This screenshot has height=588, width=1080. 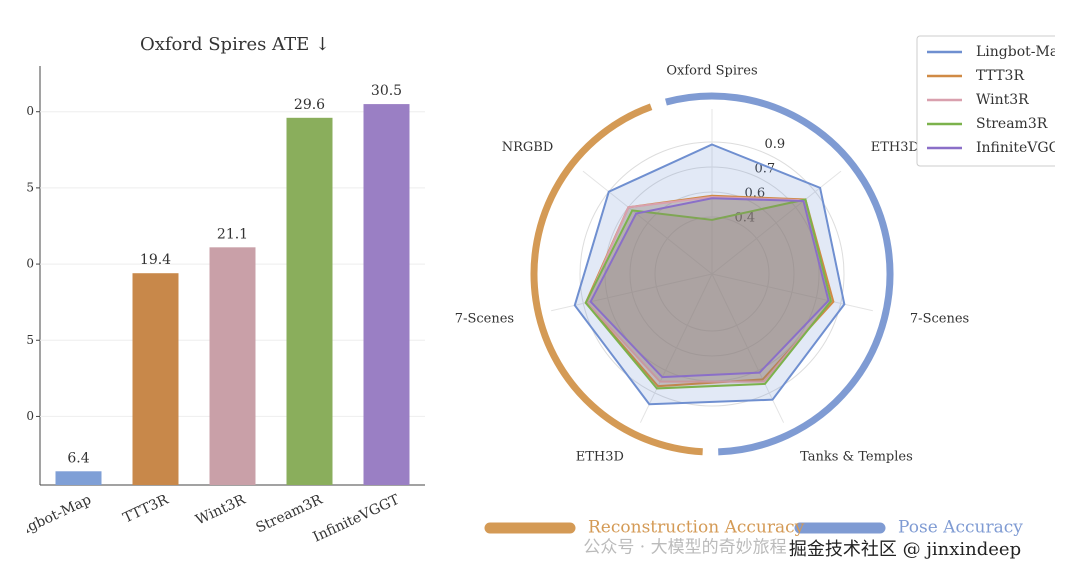 What do you see at coordinates (696, 528) in the screenshot?
I see `group-label: Reconstruction Accuracy` at bounding box center [696, 528].